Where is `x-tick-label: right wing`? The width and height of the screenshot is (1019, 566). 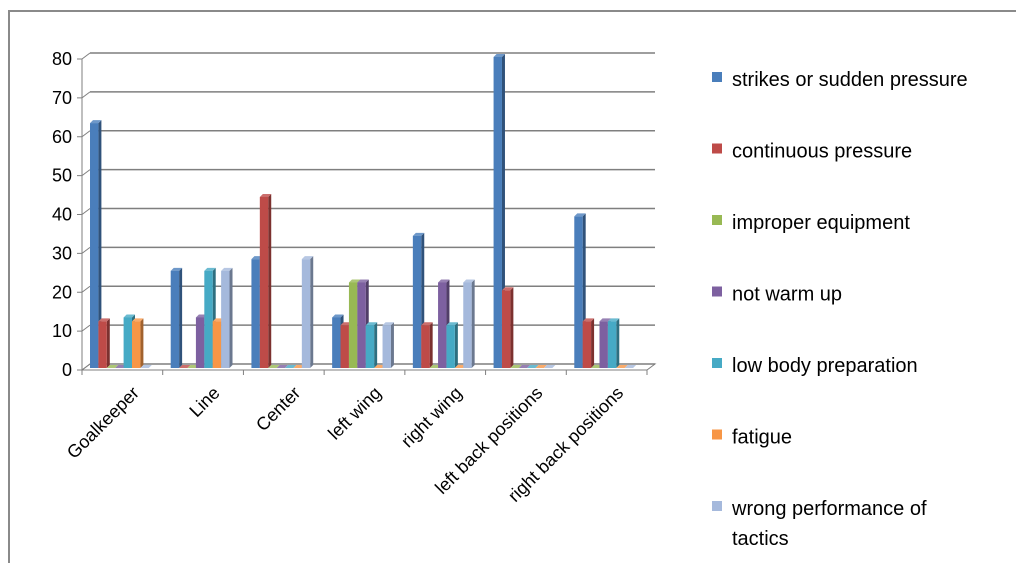 x-tick-label: right wing is located at coordinates (431, 417).